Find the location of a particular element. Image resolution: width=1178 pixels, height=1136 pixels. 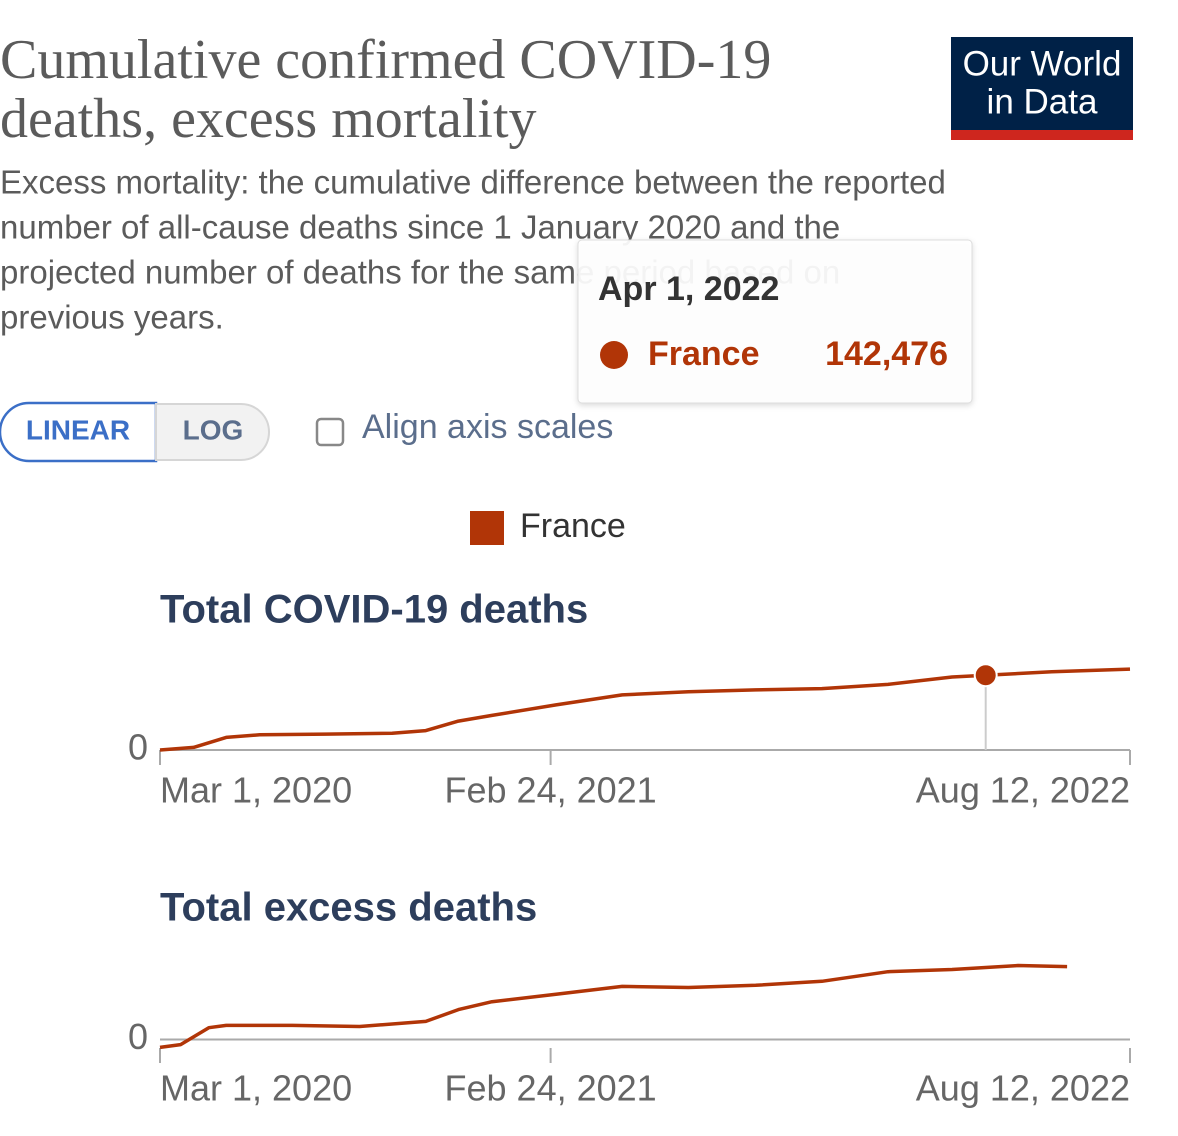

linear-button is located at coordinates (79, 432).